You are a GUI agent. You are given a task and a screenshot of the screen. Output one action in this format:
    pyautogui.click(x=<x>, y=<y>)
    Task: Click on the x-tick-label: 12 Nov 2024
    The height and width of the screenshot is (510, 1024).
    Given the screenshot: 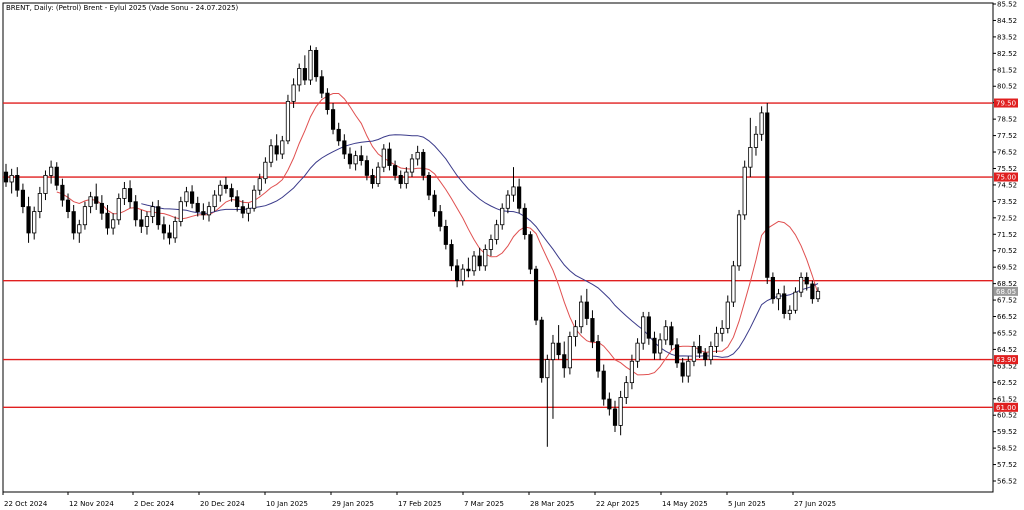 What is the action you would take?
    pyautogui.click(x=91, y=504)
    